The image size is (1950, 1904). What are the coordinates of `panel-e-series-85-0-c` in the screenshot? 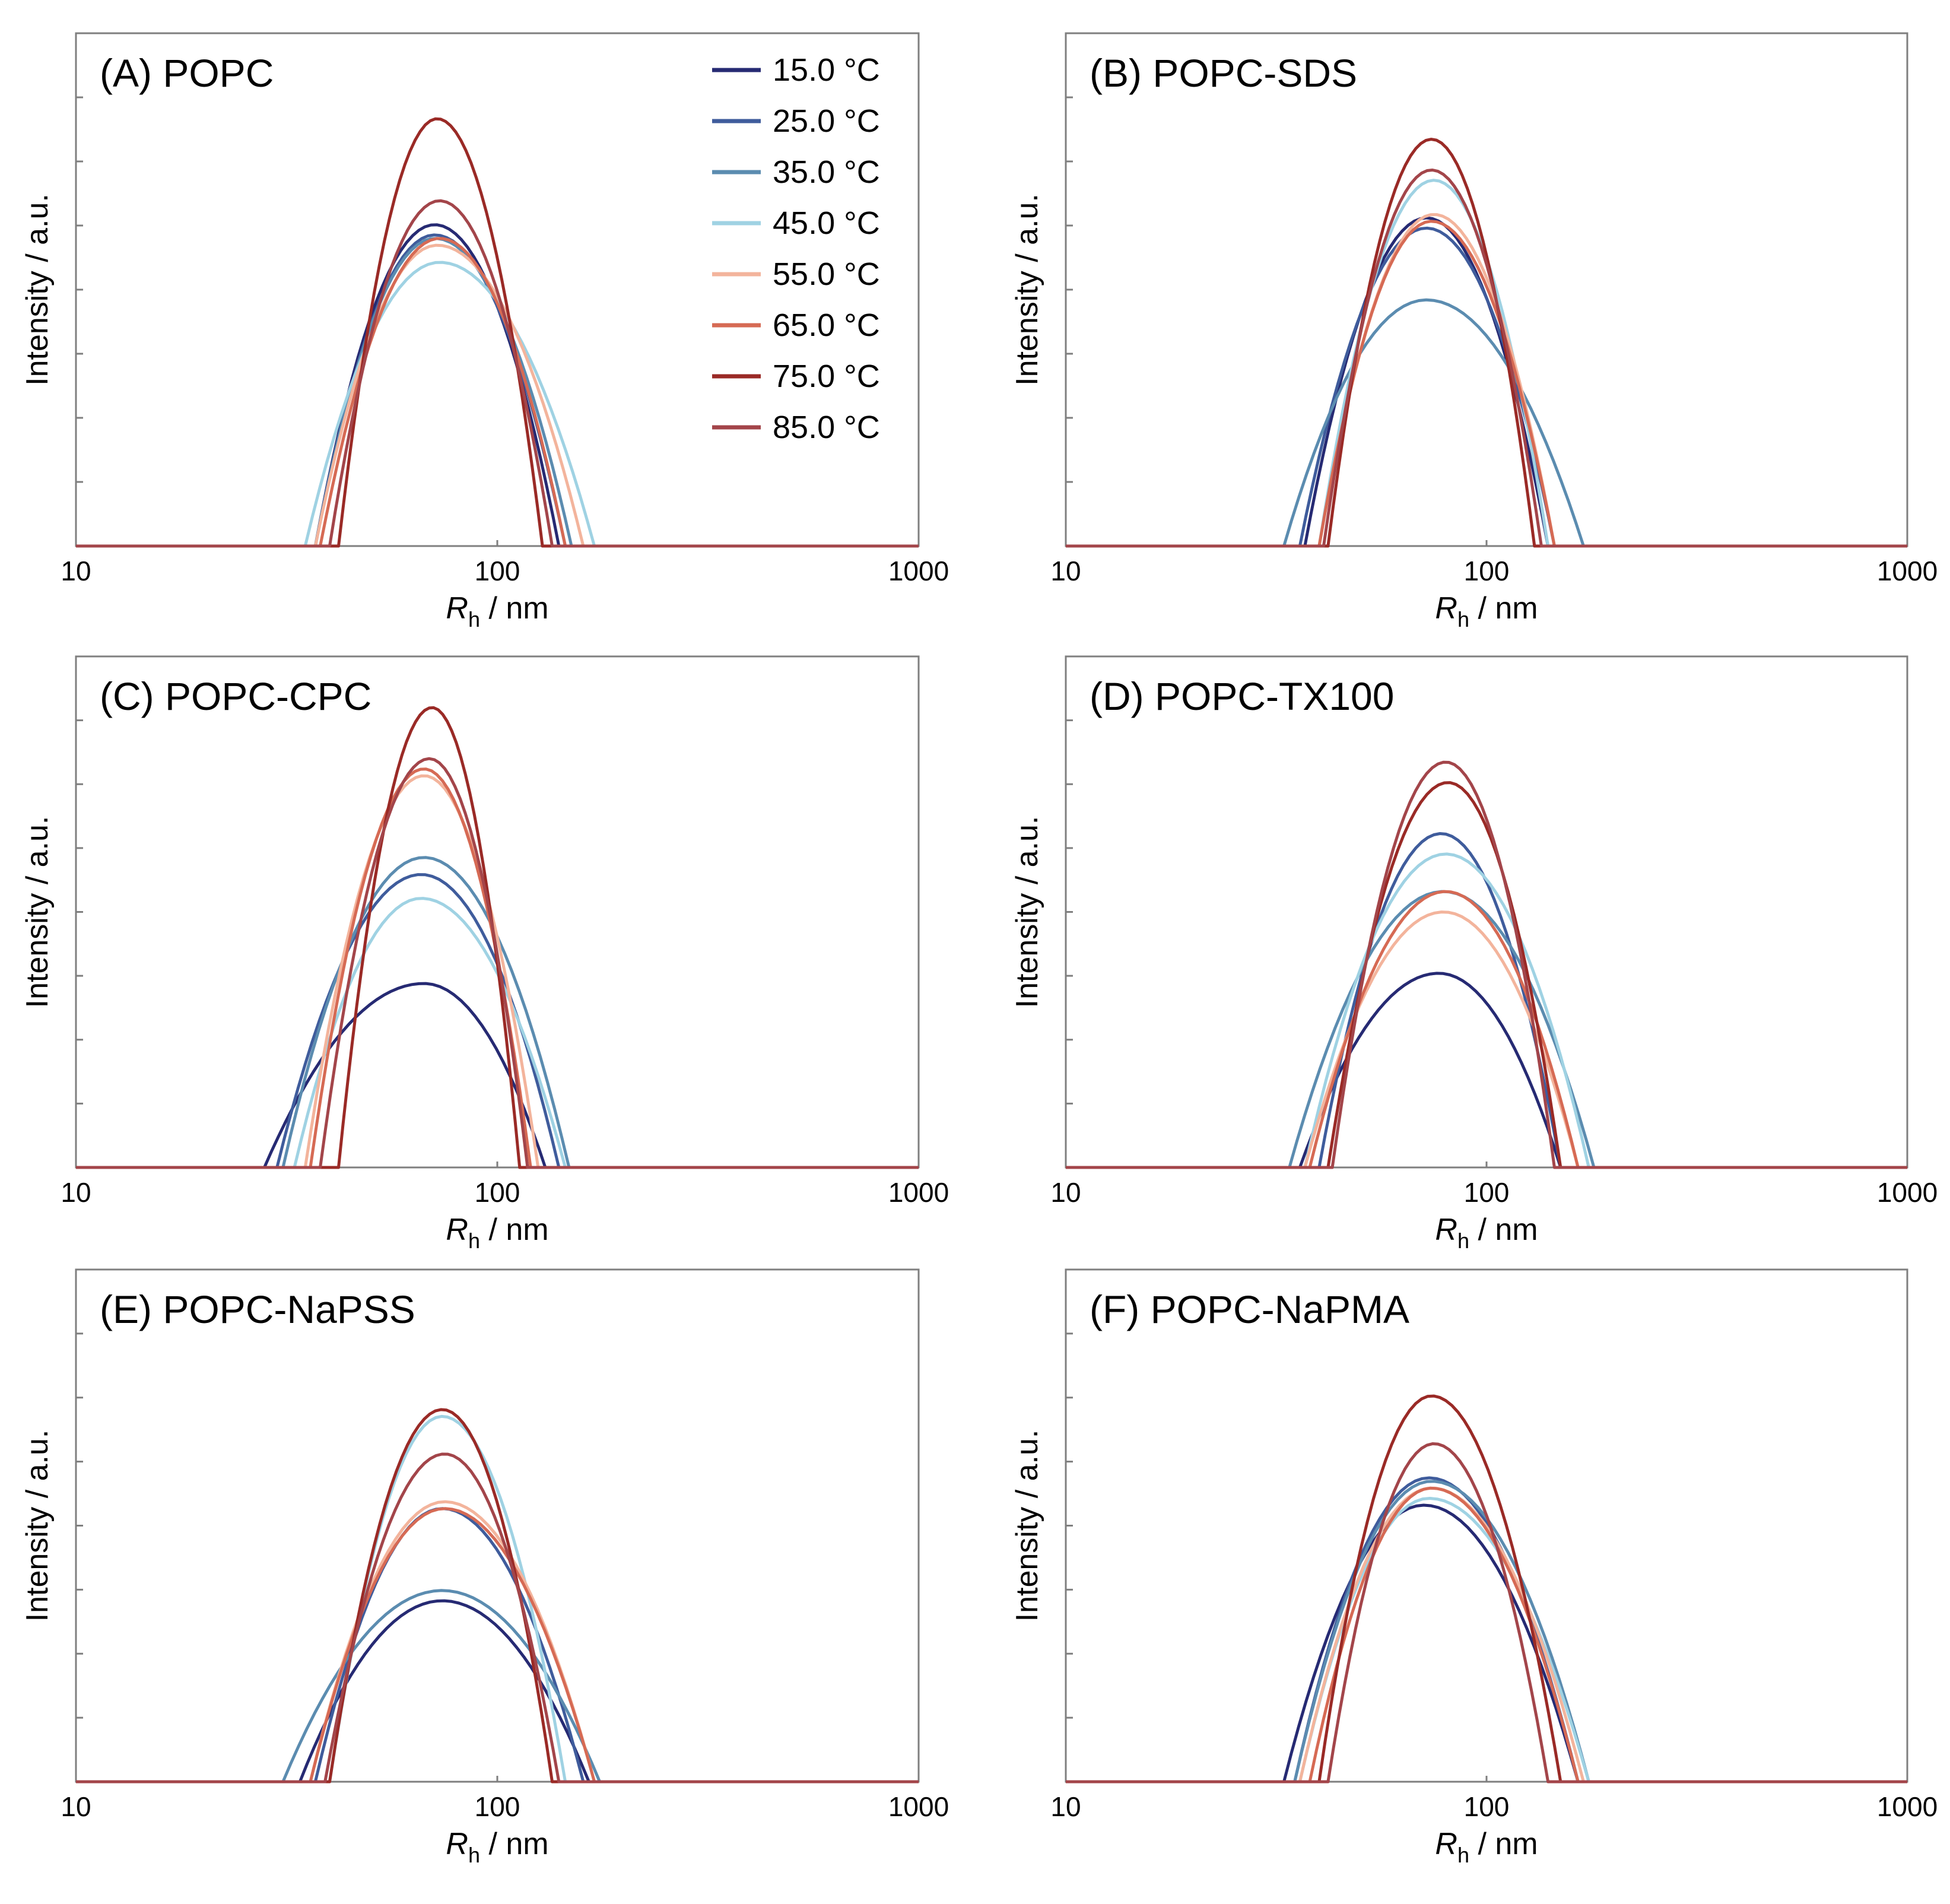 It's located at (497, 1618).